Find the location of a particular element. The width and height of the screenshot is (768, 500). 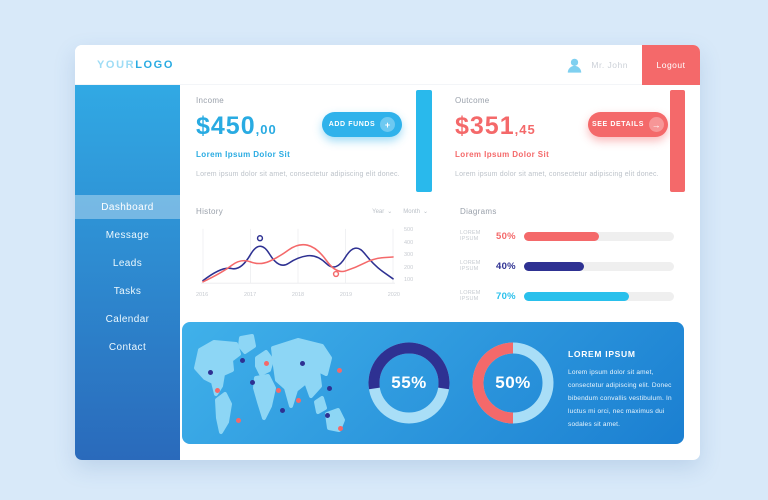

logo-text-light: YOUR is located at coordinates (116, 65).